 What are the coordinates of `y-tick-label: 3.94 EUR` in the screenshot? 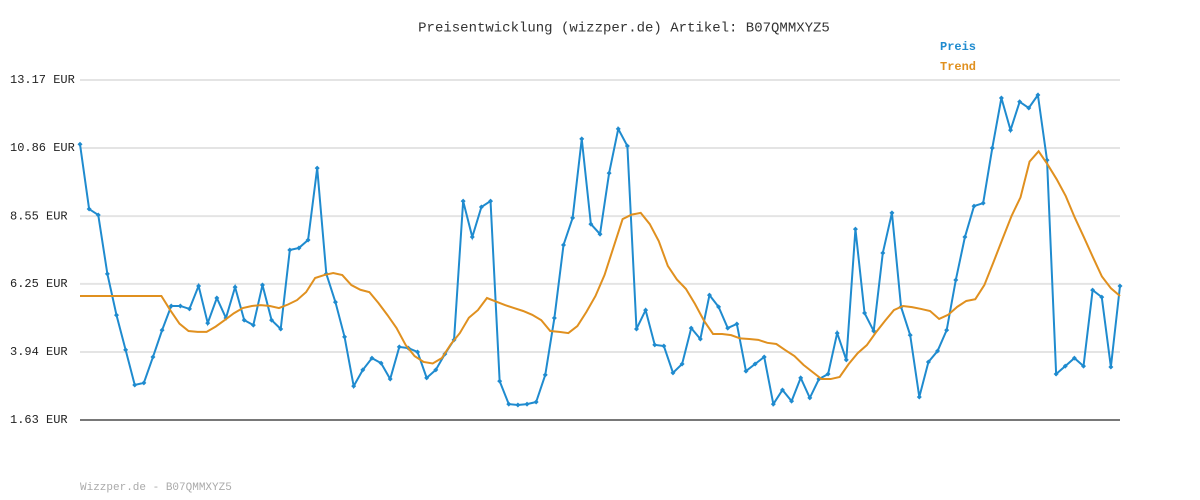 It's located at (39, 352).